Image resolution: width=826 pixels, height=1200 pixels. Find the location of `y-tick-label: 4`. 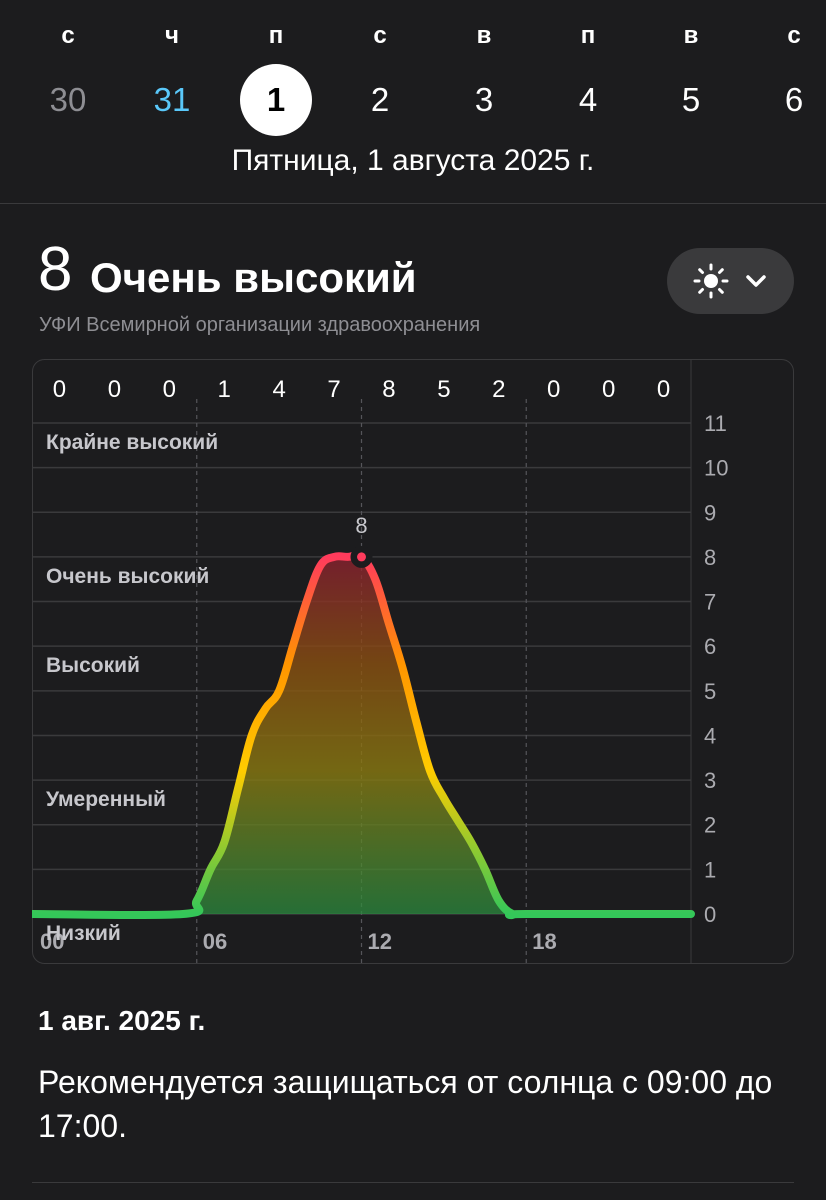

y-tick-label: 4 is located at coordinates (710, 735).